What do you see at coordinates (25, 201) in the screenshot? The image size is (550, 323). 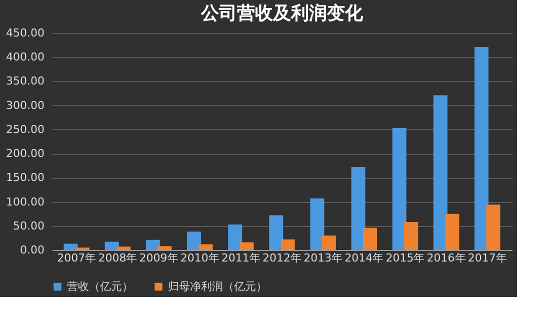 I see `y-tick-label: 100.00` at bounding box center [25, 201].